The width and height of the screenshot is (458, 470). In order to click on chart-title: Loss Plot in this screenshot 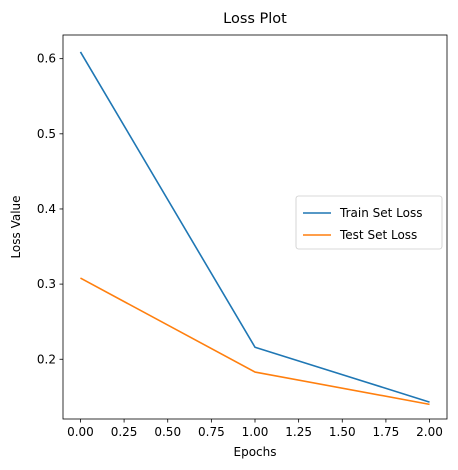, I will do `click(255, 19)`.